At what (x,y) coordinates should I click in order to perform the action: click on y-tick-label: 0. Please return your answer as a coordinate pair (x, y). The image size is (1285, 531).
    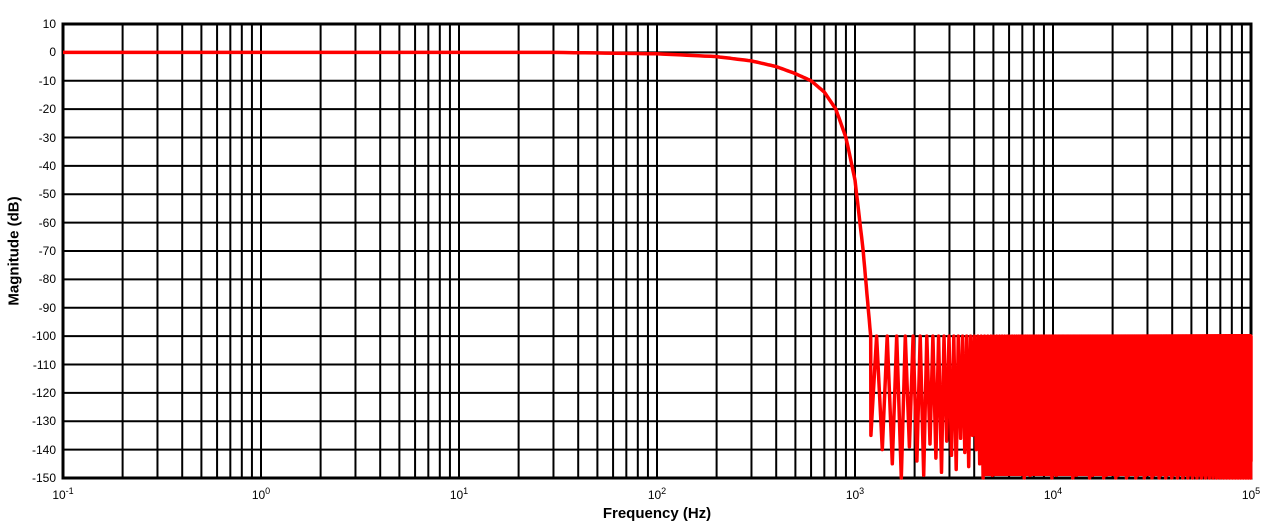
    Looking at the image, I should click on (52, 52).